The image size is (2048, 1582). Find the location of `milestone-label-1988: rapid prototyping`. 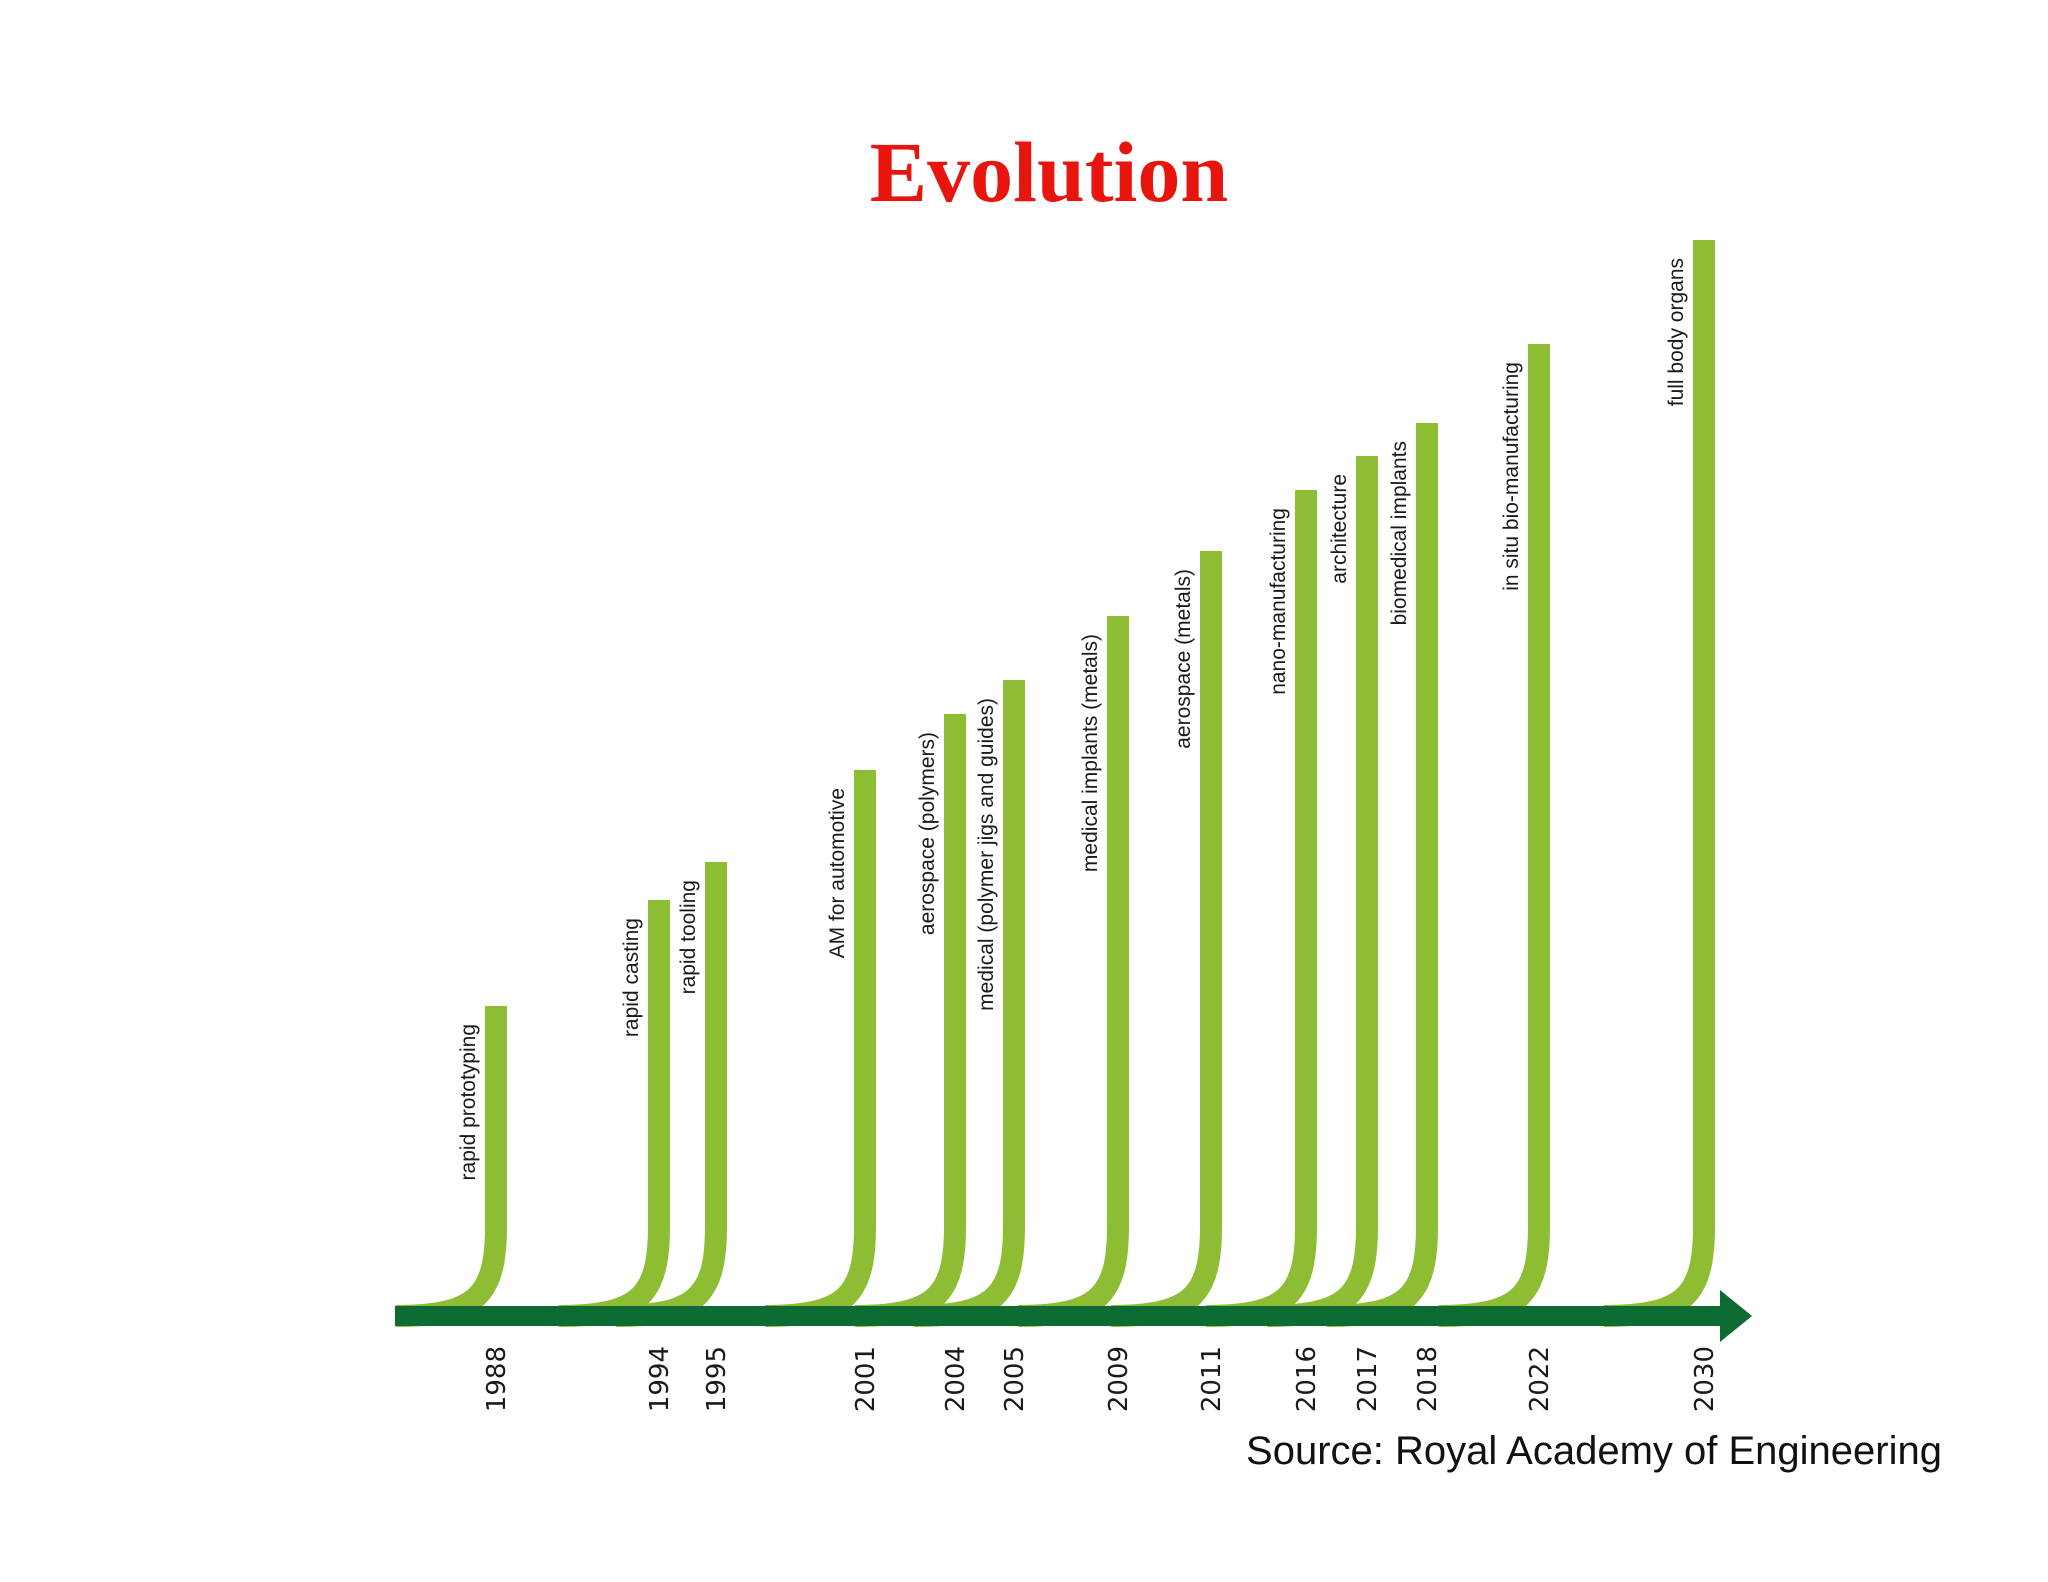

milestone-label-1988: rapid prototyping is located at coordinates (468, 1102).